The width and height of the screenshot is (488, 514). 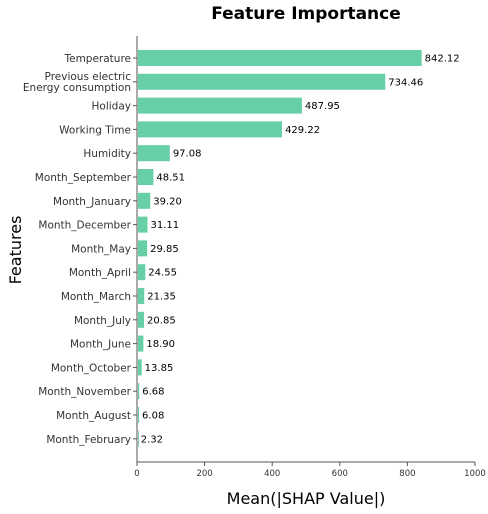 What do you see at coordinates (96, 297) in the screenshot?
I see `category-label: Month_March` at bounding box center [96, 297].